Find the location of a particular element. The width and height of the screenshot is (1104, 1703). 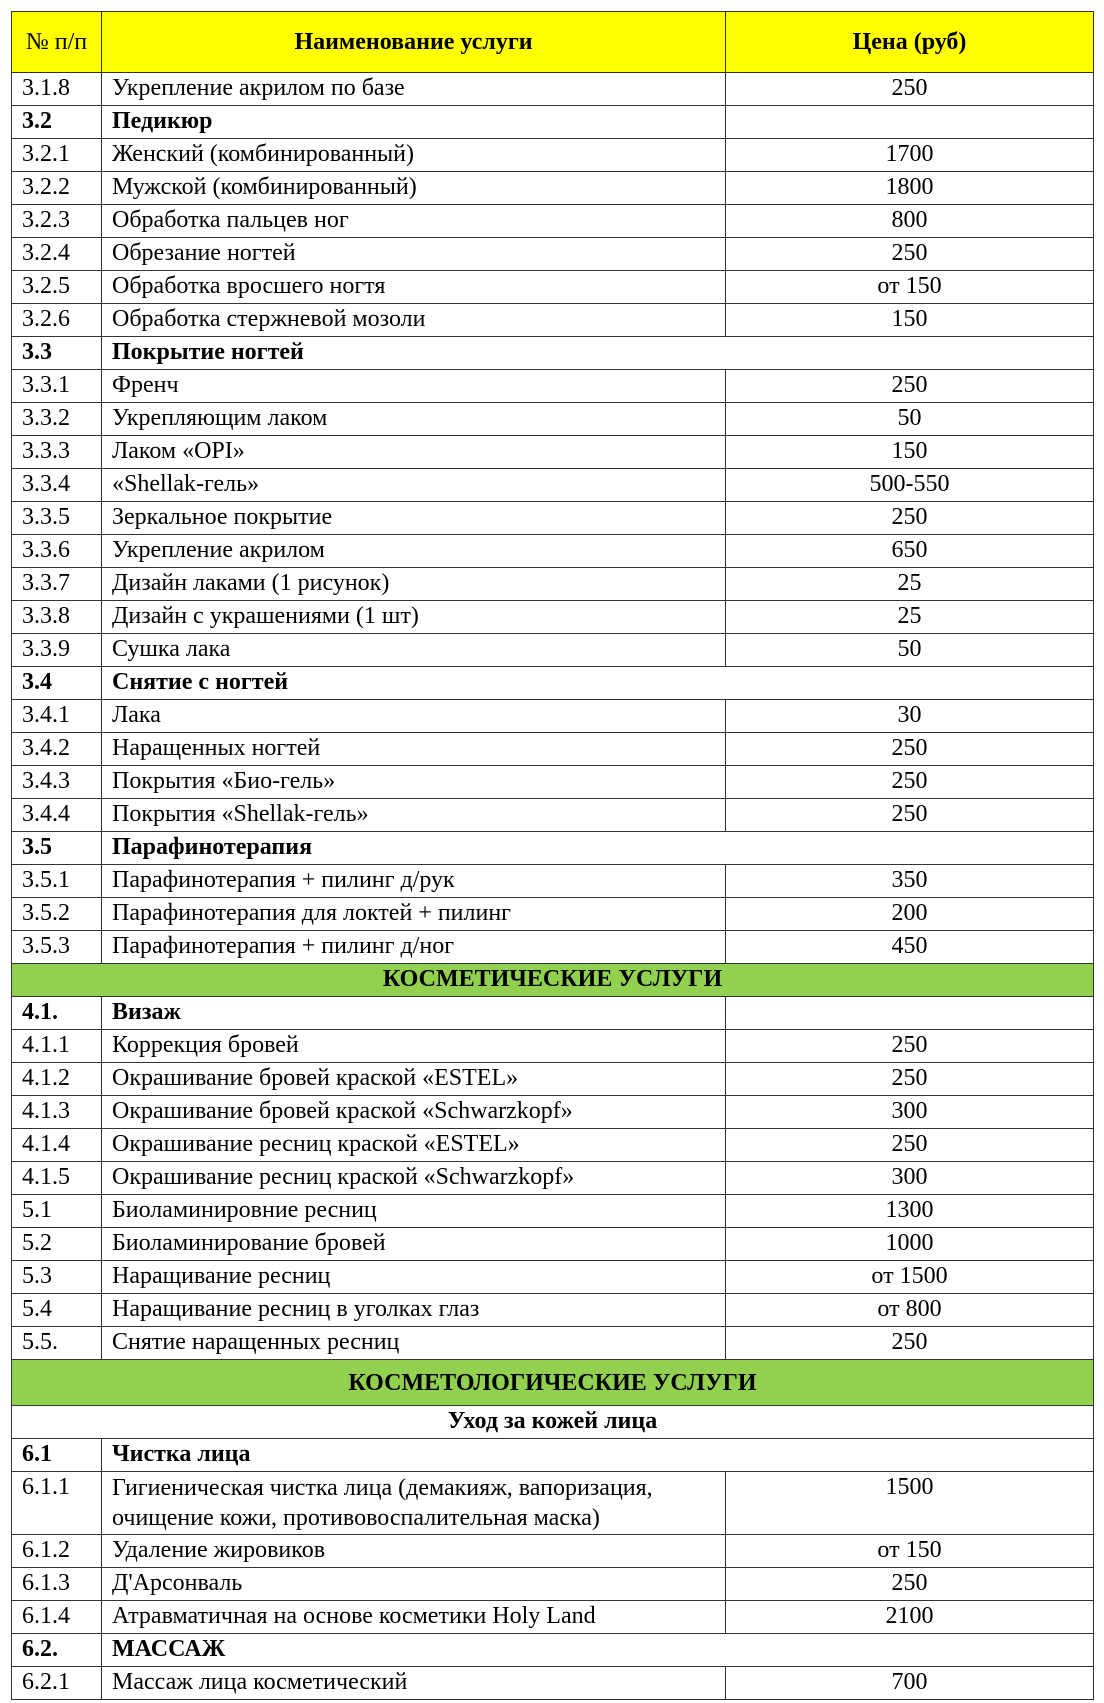

service-price: 350 is located at coordinates (909, 881).